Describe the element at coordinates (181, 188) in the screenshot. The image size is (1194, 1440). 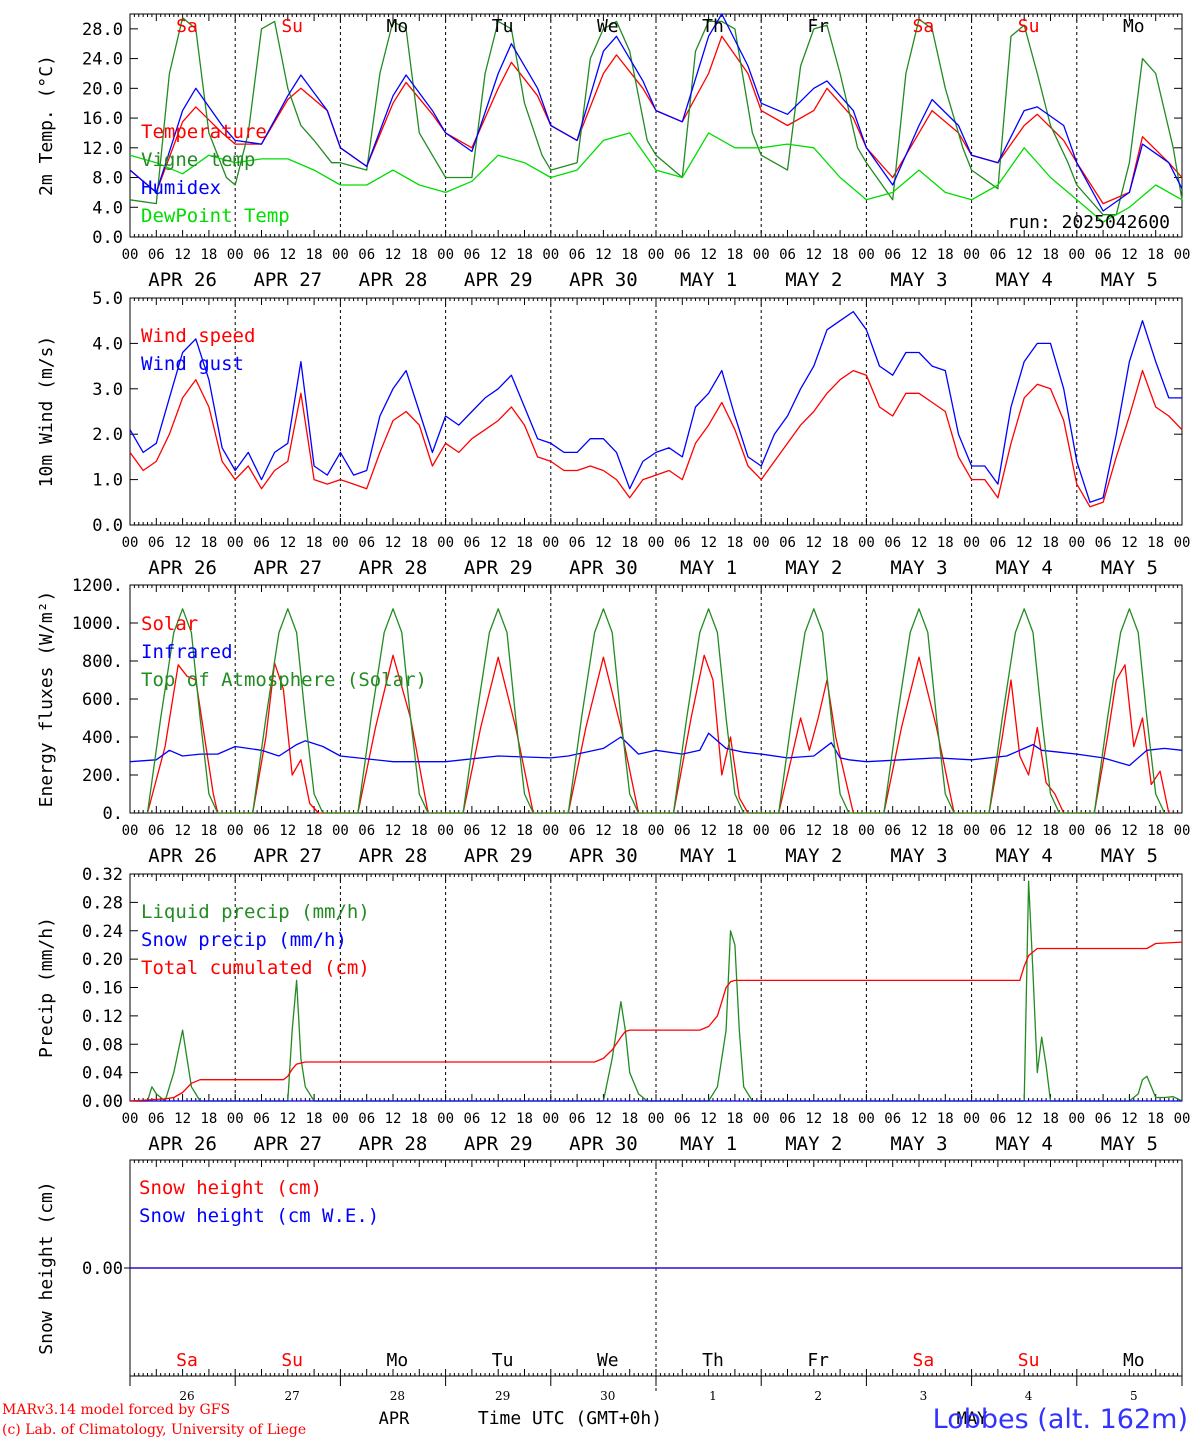
I see `legend-entry: Humidex` at that location.